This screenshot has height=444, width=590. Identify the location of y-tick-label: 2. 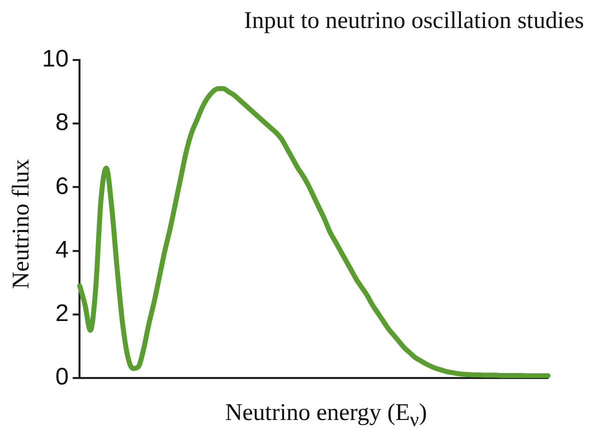
(62, 314).